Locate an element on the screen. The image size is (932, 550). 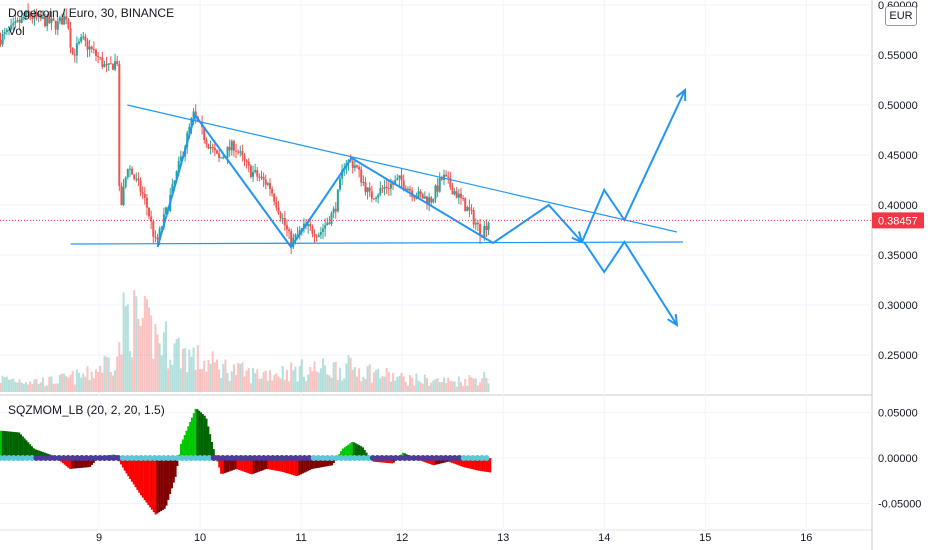
time-tick-label: 15 is located at coordinates (705, 538).